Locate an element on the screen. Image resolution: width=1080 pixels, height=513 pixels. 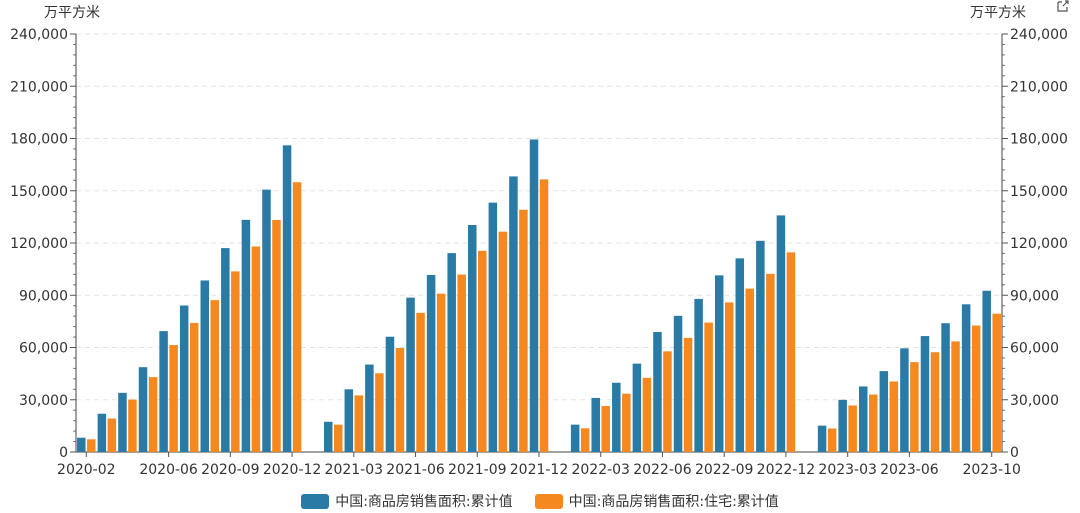
x-tick-label: 2022-09 is located at coordinates (724, 470).